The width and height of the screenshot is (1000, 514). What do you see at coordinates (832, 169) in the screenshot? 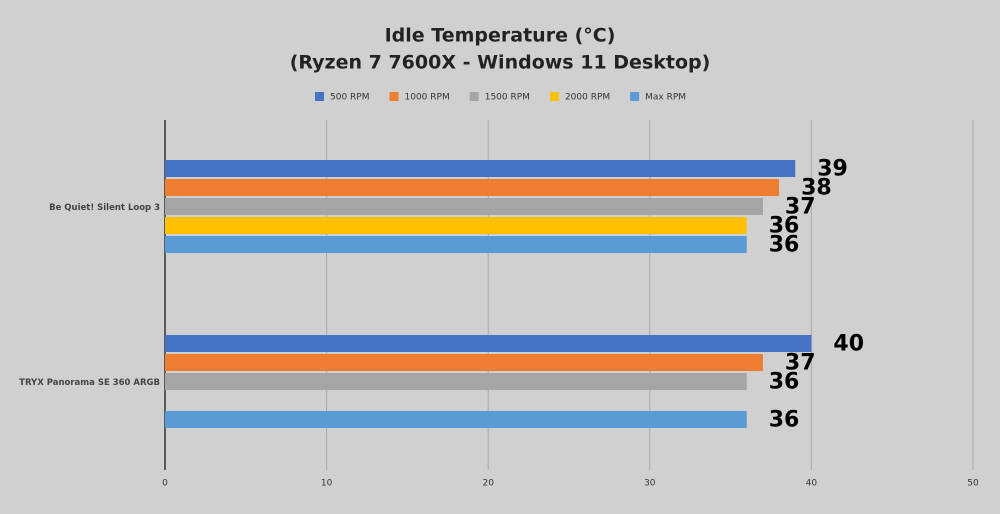
I see `data-label: 39` at bounding box center [832, 169].